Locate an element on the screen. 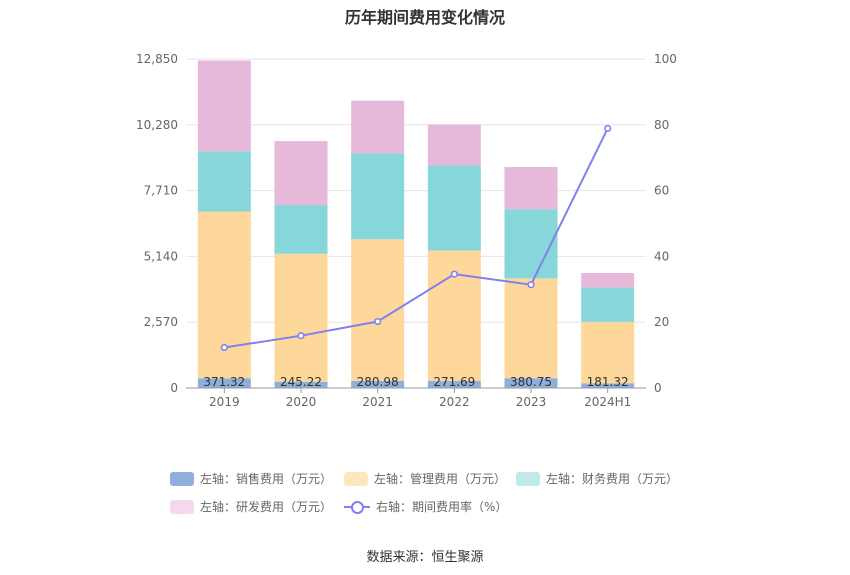 The image size is (850, 575). legend-label-rate: 右轴：期间费用率（%） is located at coordinates (442, 507).